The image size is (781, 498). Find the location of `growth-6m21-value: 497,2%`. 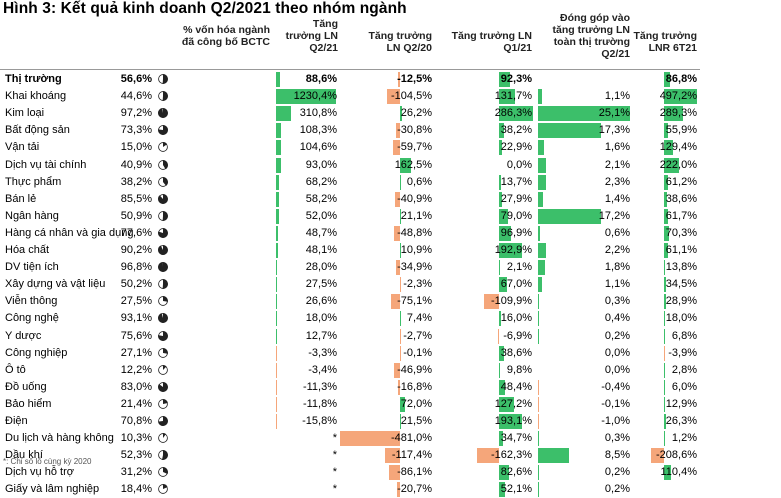

growth-6m21-value: 497,2% is located at coordinates (678, 96).